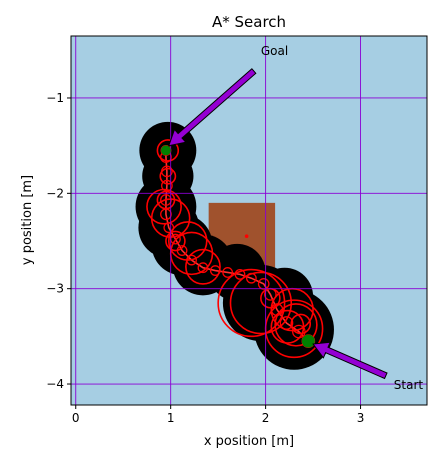  Describe the element at coordinates (350, 360) in the screenshot. I see `start-arrow` at that location.